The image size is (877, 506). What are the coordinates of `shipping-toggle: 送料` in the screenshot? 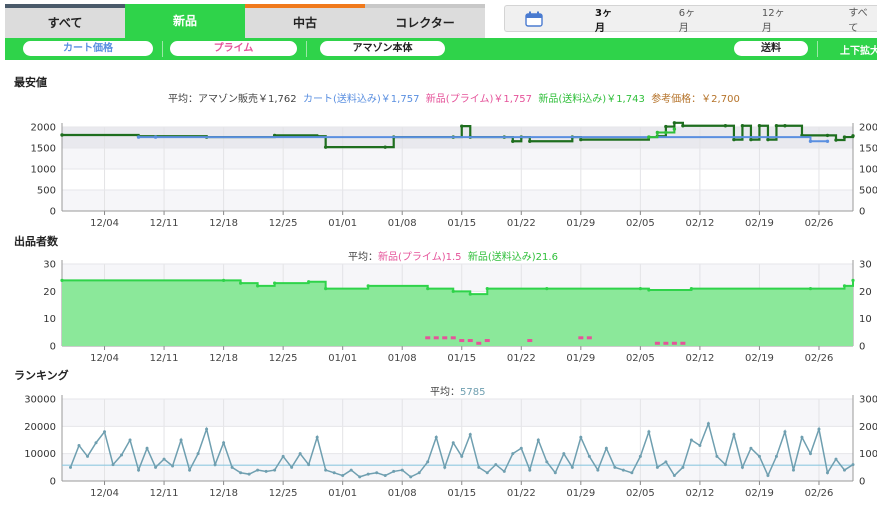 It's located at (771, 48).